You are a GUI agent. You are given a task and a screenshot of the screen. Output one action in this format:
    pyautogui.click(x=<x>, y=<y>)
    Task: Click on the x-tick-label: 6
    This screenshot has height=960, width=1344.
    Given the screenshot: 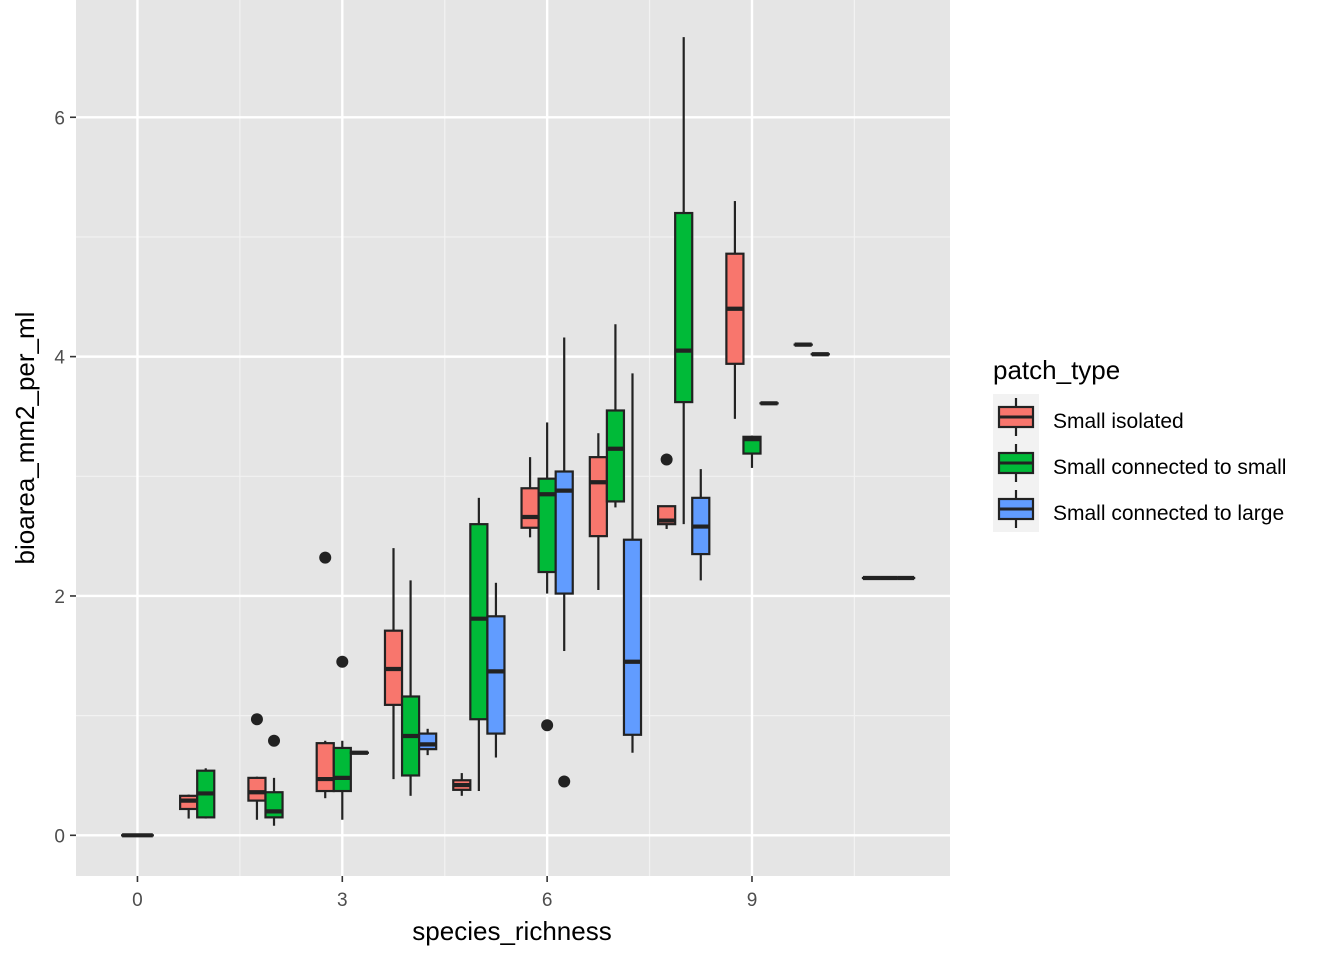 What is the action you would take?
    pyautogui.click(x=547, y=900)
    